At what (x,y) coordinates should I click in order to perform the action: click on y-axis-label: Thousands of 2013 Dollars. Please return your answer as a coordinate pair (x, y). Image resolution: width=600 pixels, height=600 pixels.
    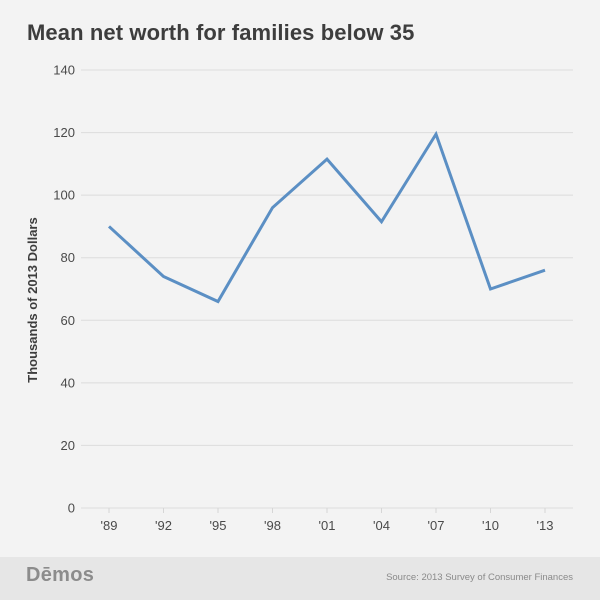
    Looking at the image, I should click on (32, 299).